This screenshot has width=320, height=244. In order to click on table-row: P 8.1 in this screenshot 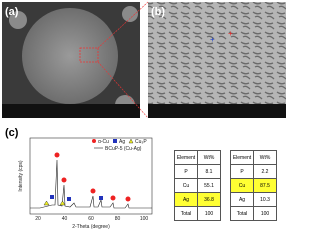, I will do `click(197, 171)`.